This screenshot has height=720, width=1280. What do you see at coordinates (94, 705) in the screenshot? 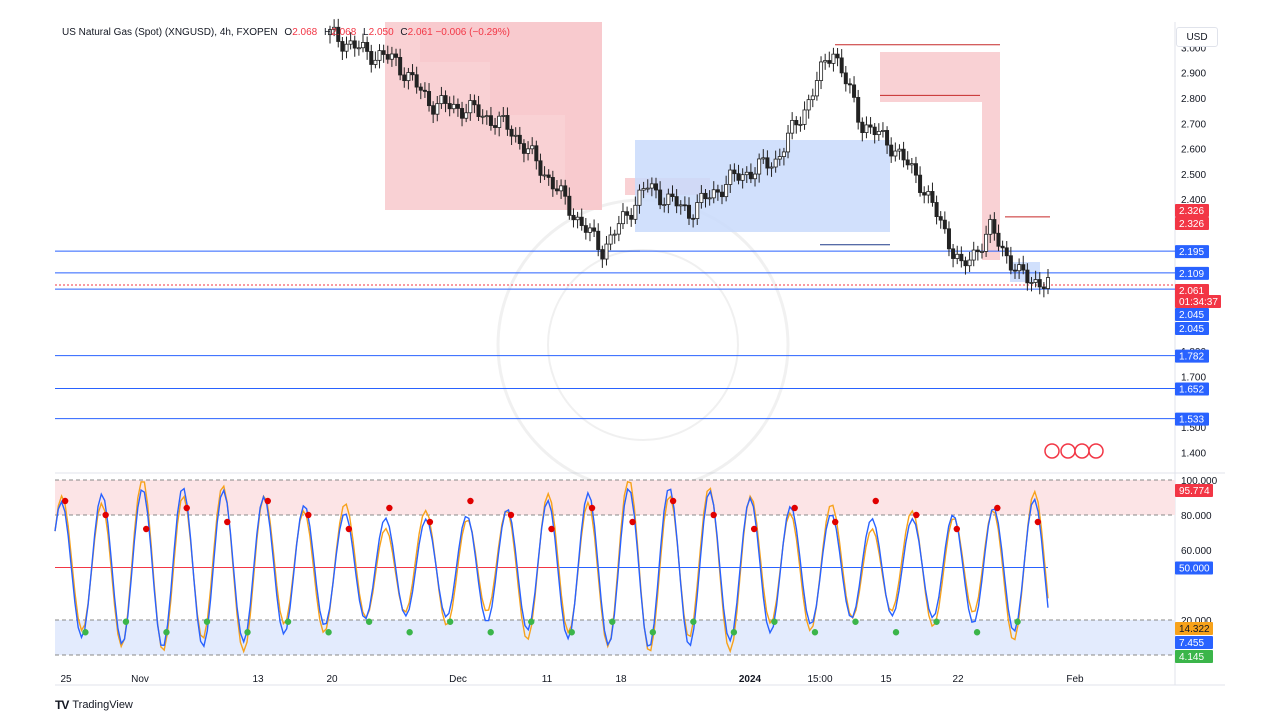
I see `tradingview-brand: TV TradingView` at bounding box center [94, 705].